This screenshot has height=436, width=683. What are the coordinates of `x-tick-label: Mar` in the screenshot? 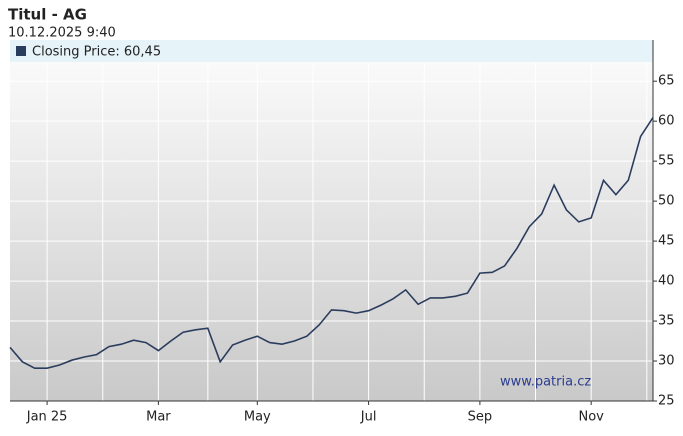 It's located at (158, 417).